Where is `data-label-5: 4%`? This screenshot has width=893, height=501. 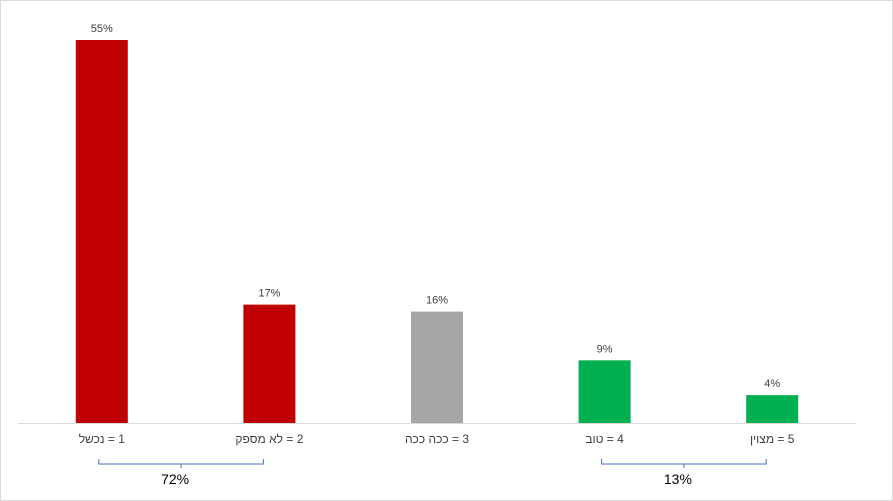
data-label-5: 4% is located at coordinates (772, 384).